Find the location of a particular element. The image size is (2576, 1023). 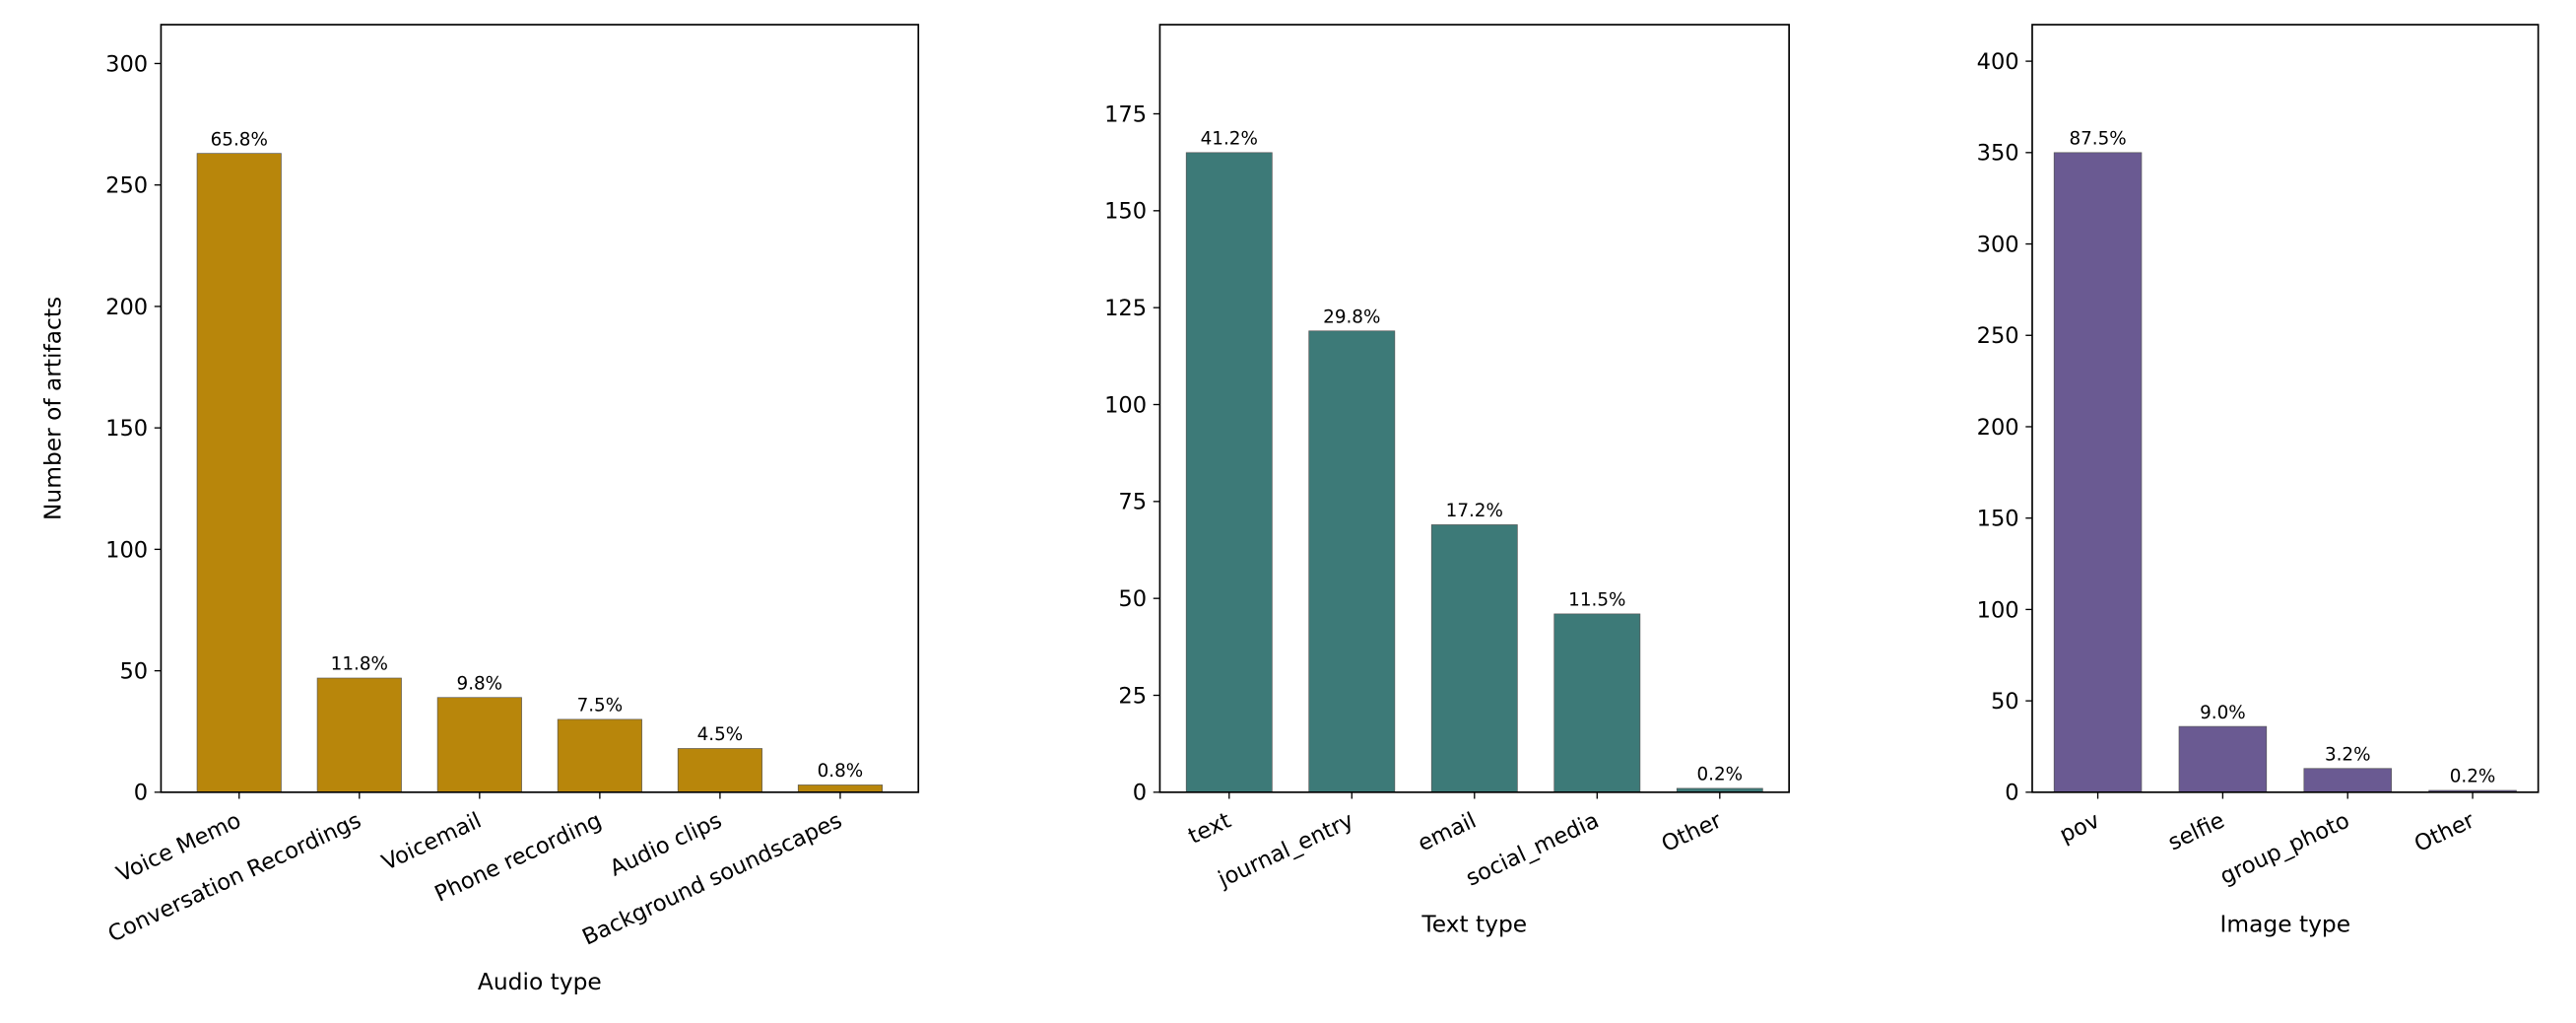

y-tick-label: 400 is located at coordinates (1998, 62).